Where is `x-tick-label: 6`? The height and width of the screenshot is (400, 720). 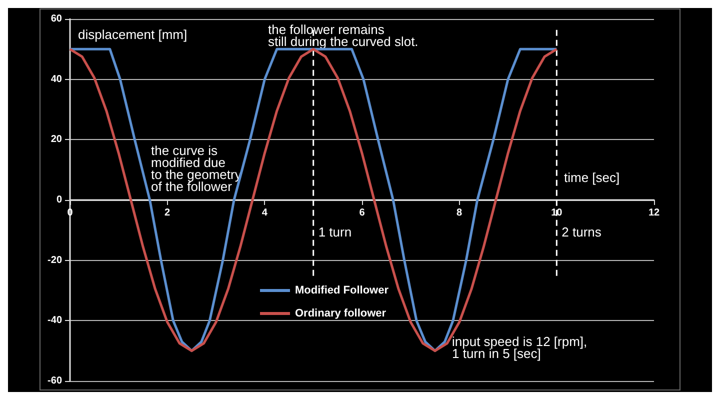 x-tick-label: 6 is located at coordinates (362, 213).